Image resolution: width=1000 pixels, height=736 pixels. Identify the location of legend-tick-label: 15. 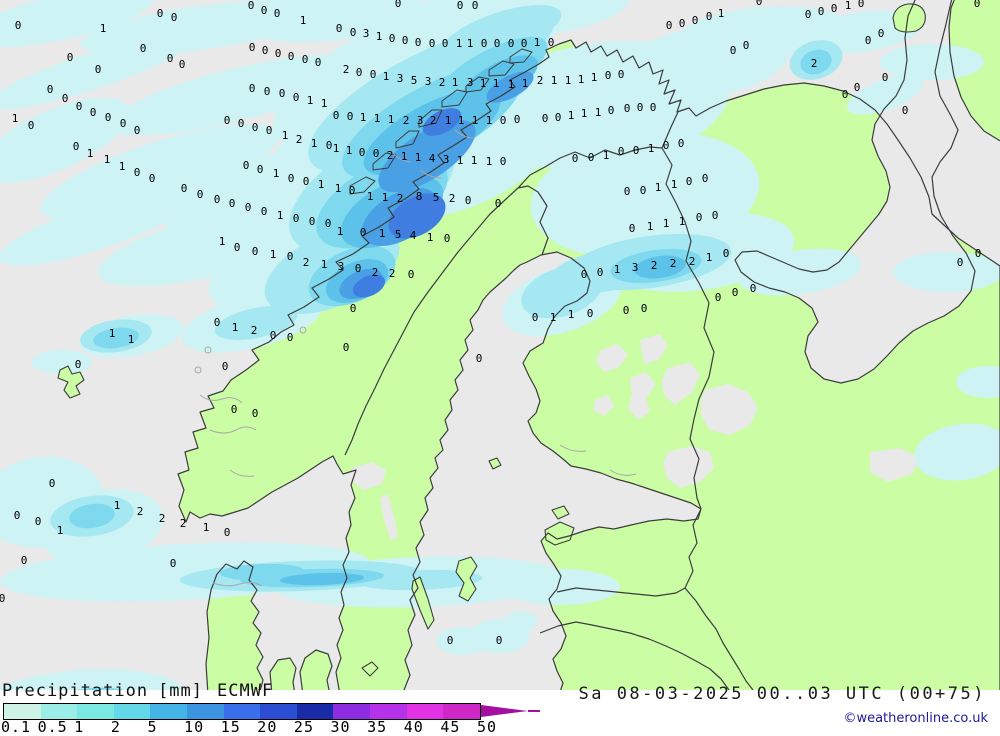
(230, 727).